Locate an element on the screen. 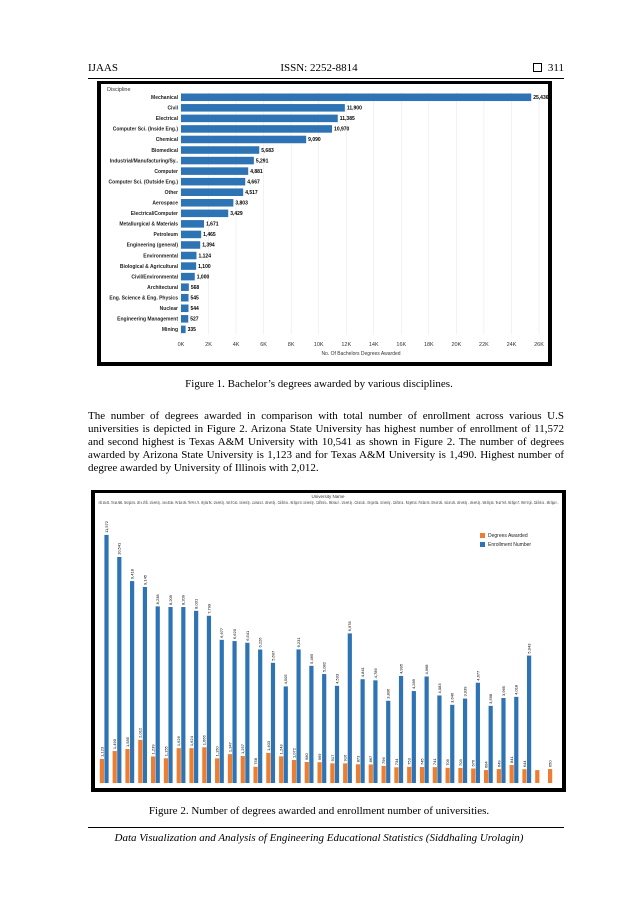 The height and width of the screenshot is (902, 638). figure2-category-label: Was hing ton.. is located at coordinates (489, 502).